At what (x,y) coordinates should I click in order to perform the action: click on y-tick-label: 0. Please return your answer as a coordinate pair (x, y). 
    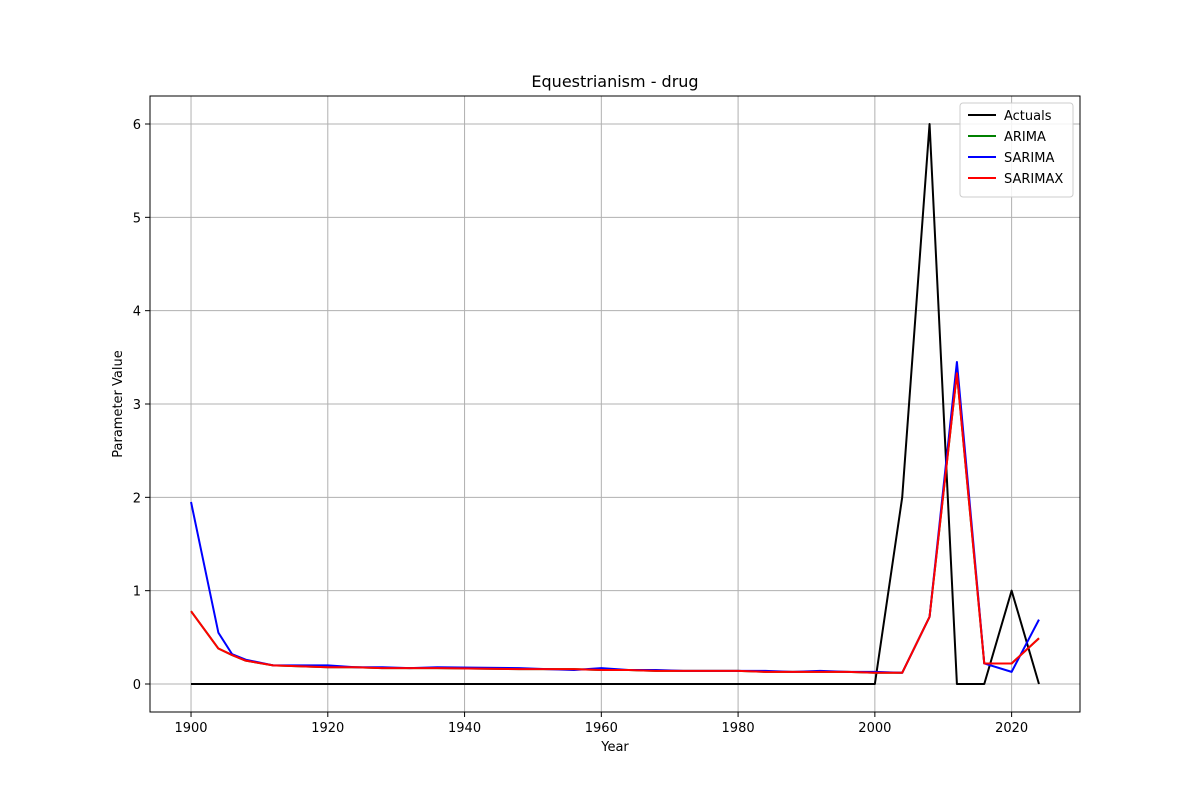
    Looking at the image, I should click on (137, 685).